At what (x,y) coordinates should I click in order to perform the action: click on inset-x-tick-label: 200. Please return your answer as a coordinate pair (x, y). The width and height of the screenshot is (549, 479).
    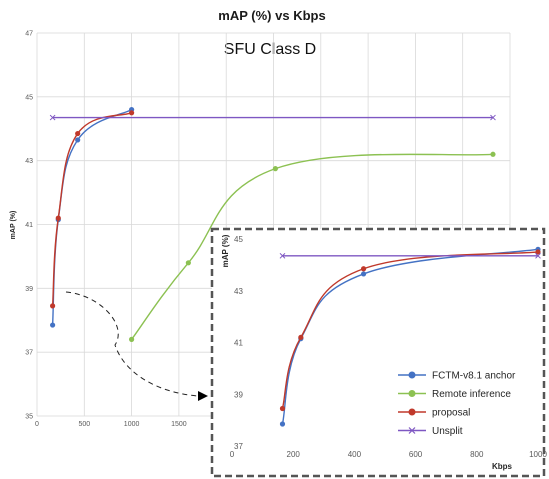
    Looking at the image, I should click on (294, 454).